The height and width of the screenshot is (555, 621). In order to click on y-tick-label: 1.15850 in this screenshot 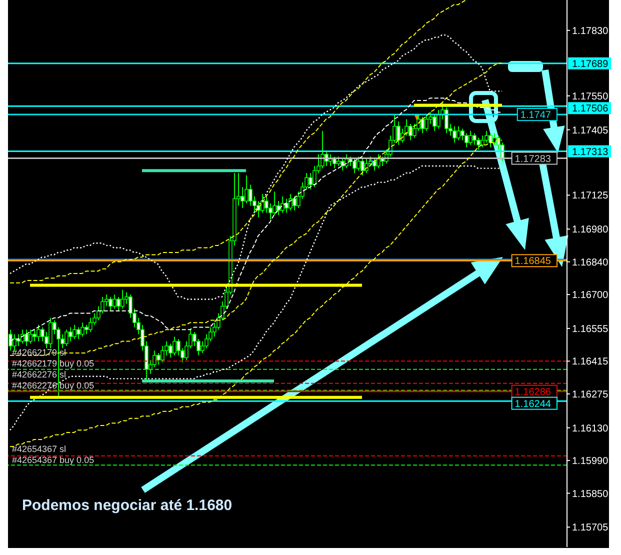, I will do `click(590, 494)`.